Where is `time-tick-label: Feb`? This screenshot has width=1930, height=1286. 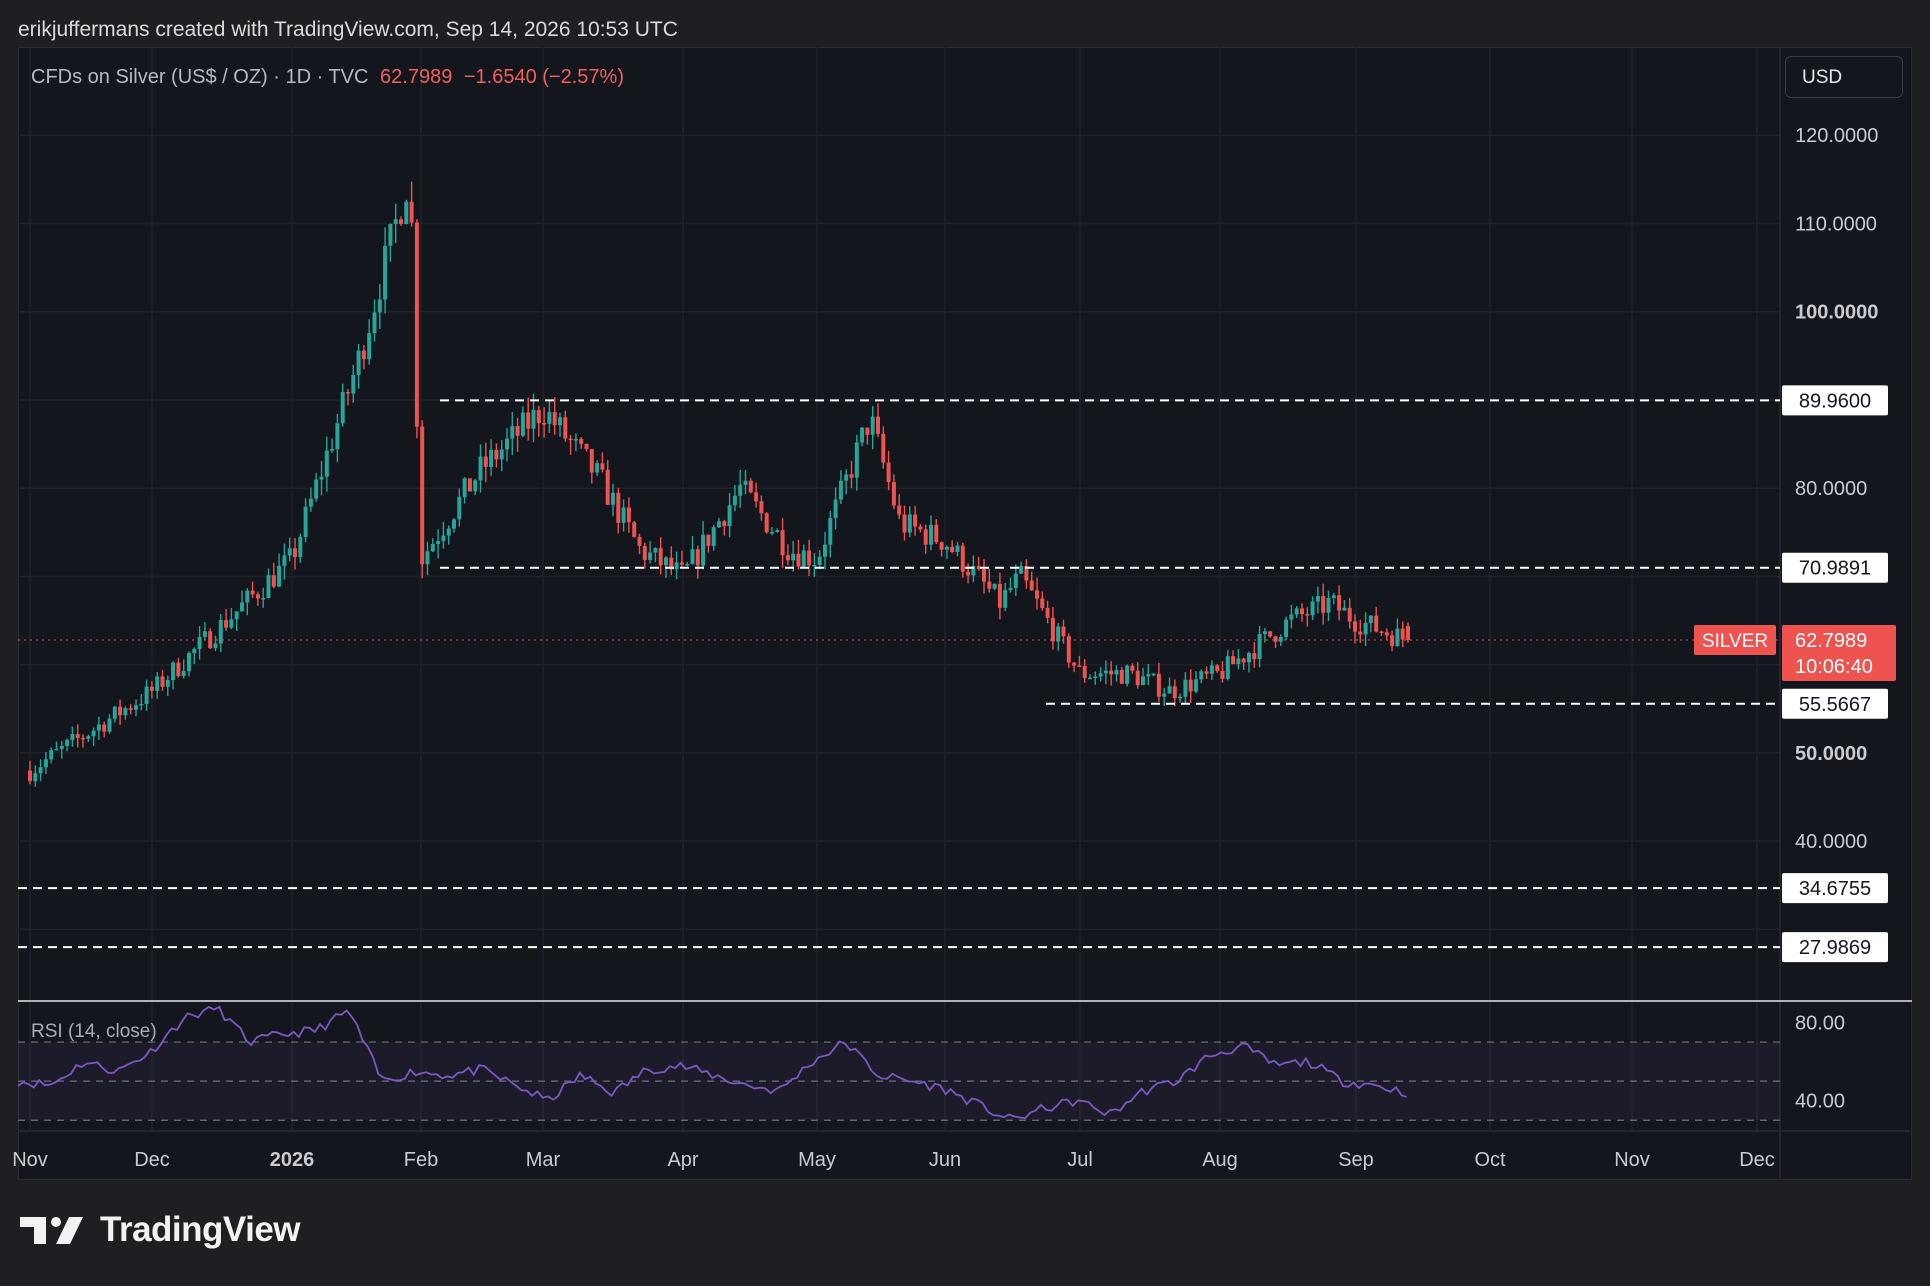
time-tick-label: Feb is located at coordinates (421, 1160).